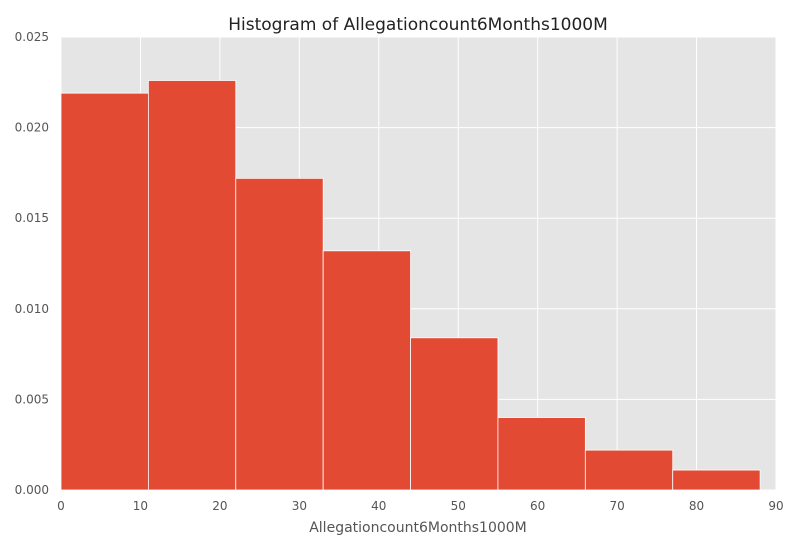  I want to click on x-tick-label: 90, so click(775, 506).